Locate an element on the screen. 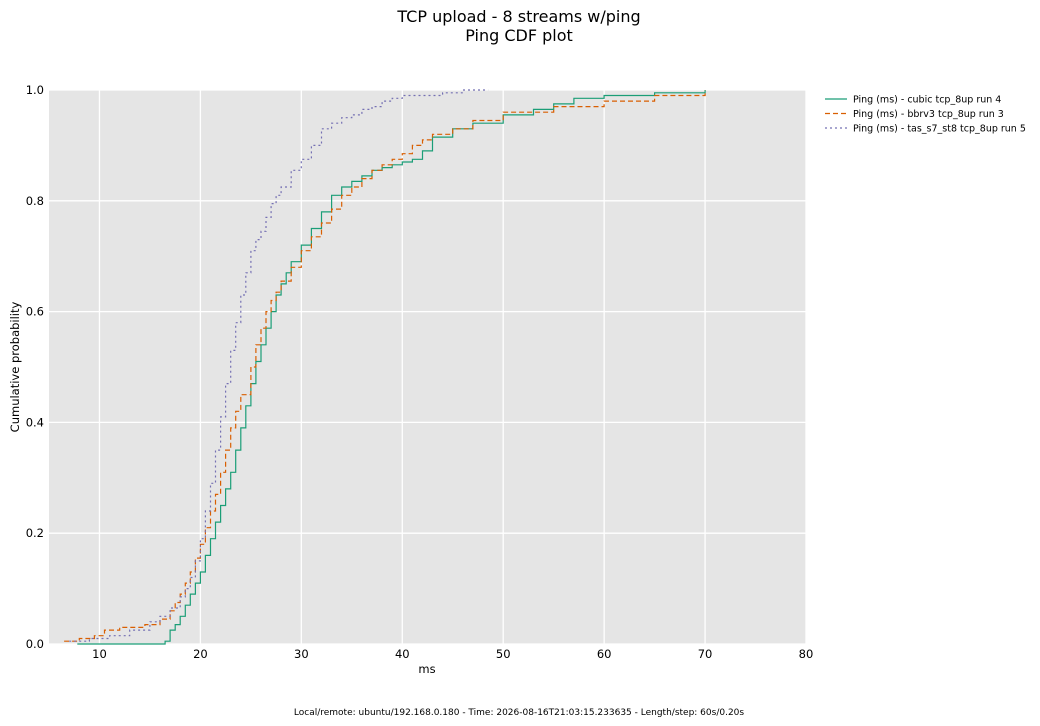 The width and height of the screenshot is (1040, 726). legend-label-3: Ping (ms) - tas_s7_st8 tcp_8up run 5 is located at coordinates (939, 129).